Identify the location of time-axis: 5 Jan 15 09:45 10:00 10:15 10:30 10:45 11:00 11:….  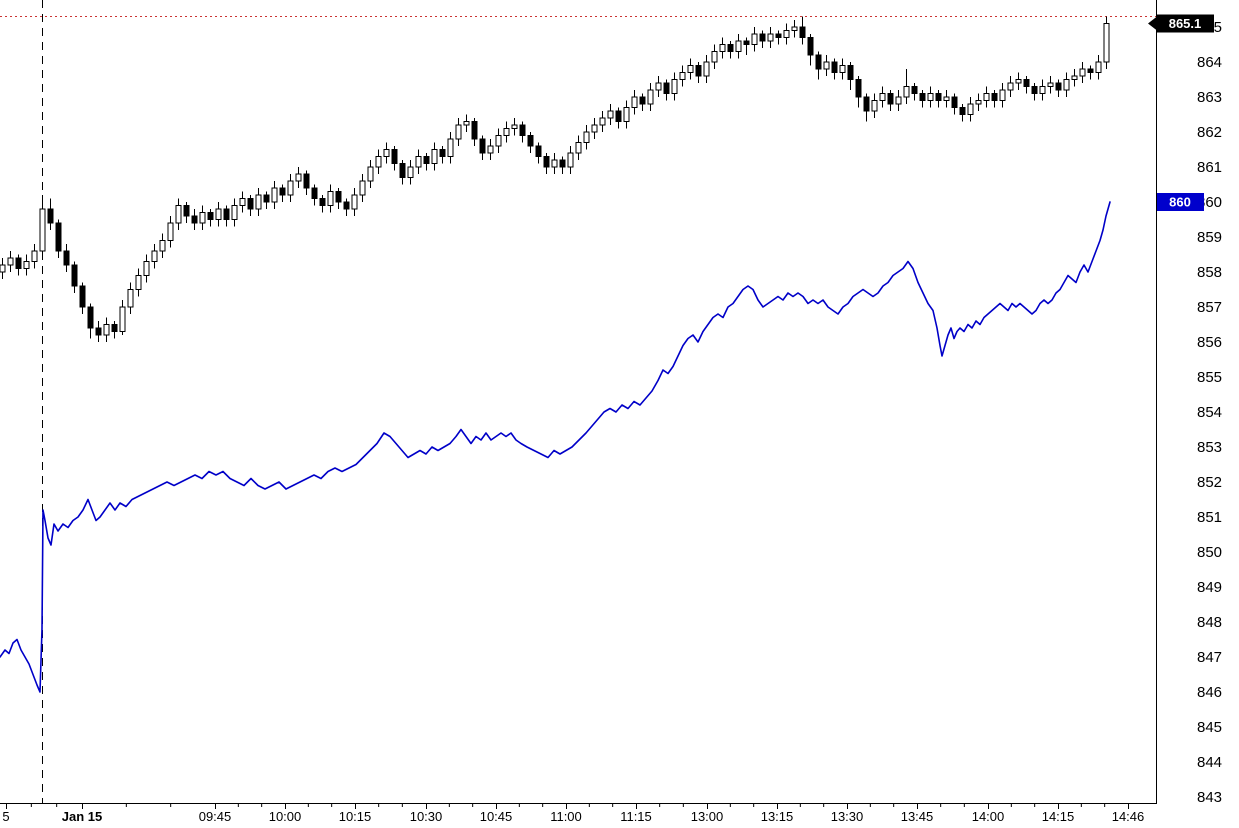
(573, 814).